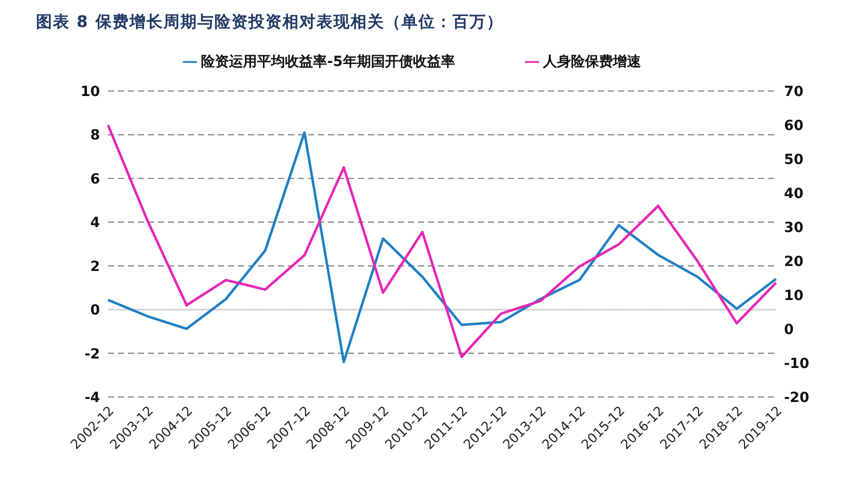  What do you see at coordinates (591, 62) in the screenshot?
I see `legend-label: 人身险保费增速` at bounding box center [591, 62].